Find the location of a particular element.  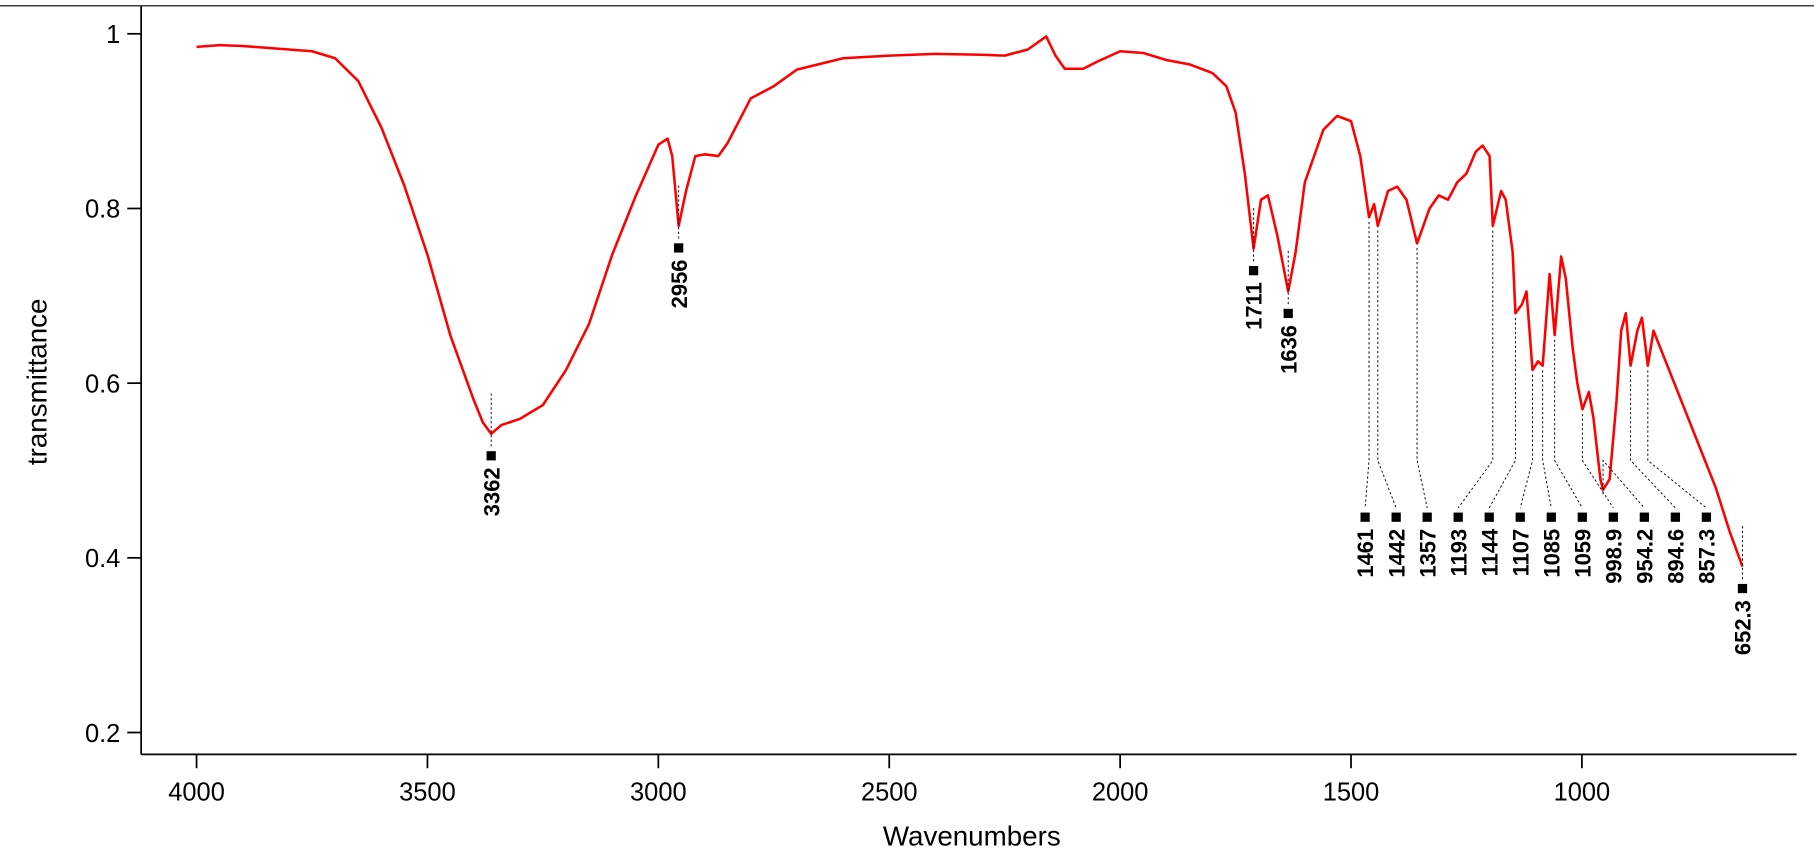

peak-label: 652.3 is located at coordinates (1743, 627).